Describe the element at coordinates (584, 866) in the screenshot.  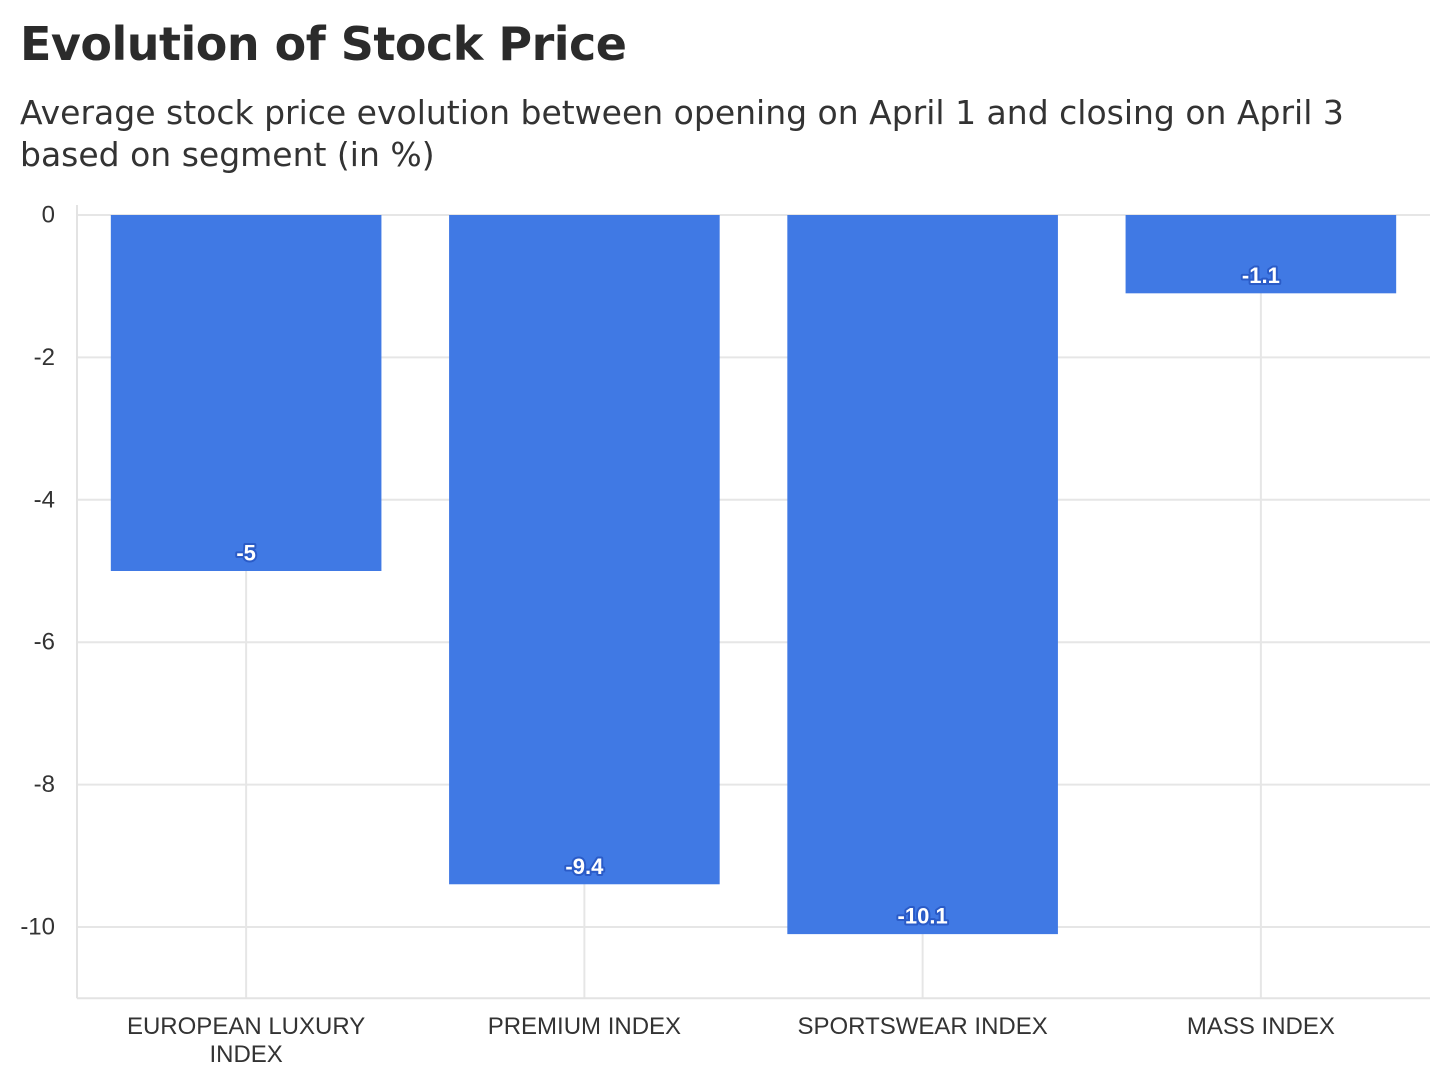
I see `data-label: -9.4` at that location.